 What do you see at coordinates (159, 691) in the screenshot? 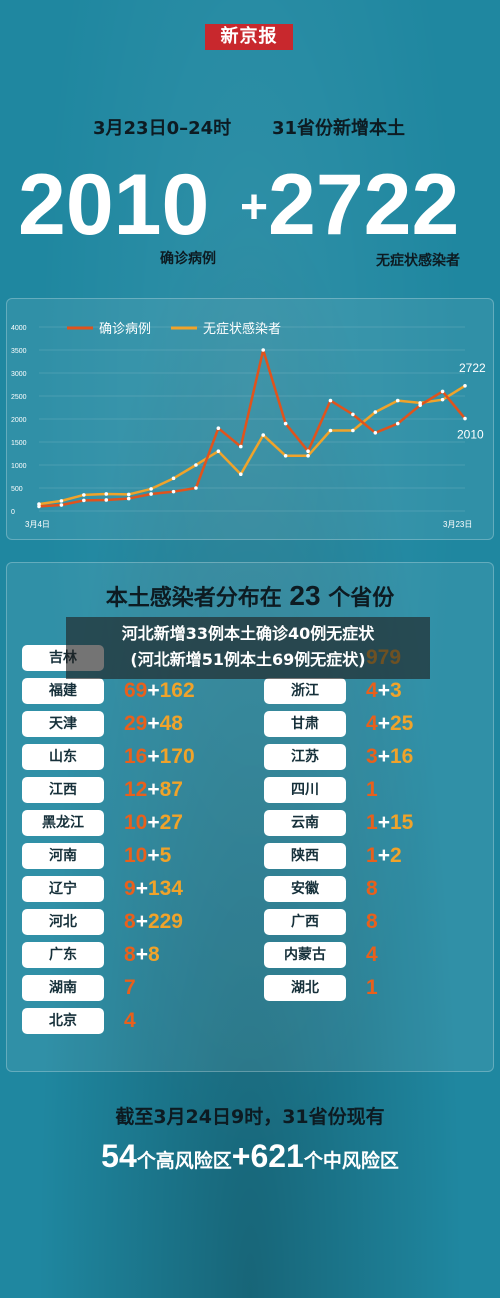
I see `province-values: 69+162` at bounding box center [159, 691].